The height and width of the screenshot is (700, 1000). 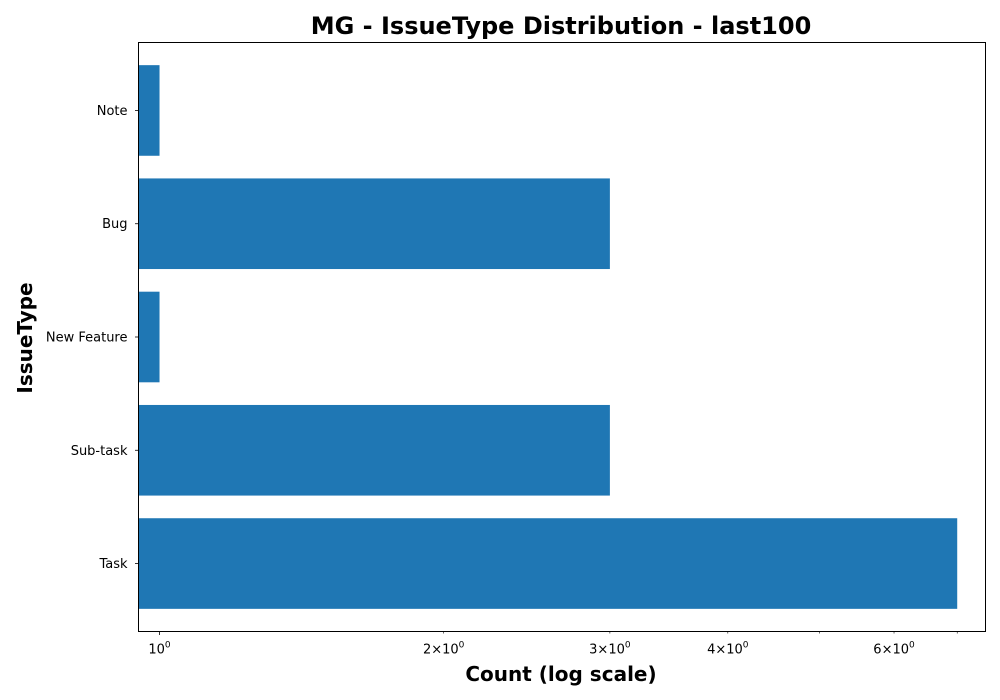 What do you see at coordinates (560, 674) in the screenshot?
I see `x-axis-label: Count (log scale)` at bounding box center [560, 674].